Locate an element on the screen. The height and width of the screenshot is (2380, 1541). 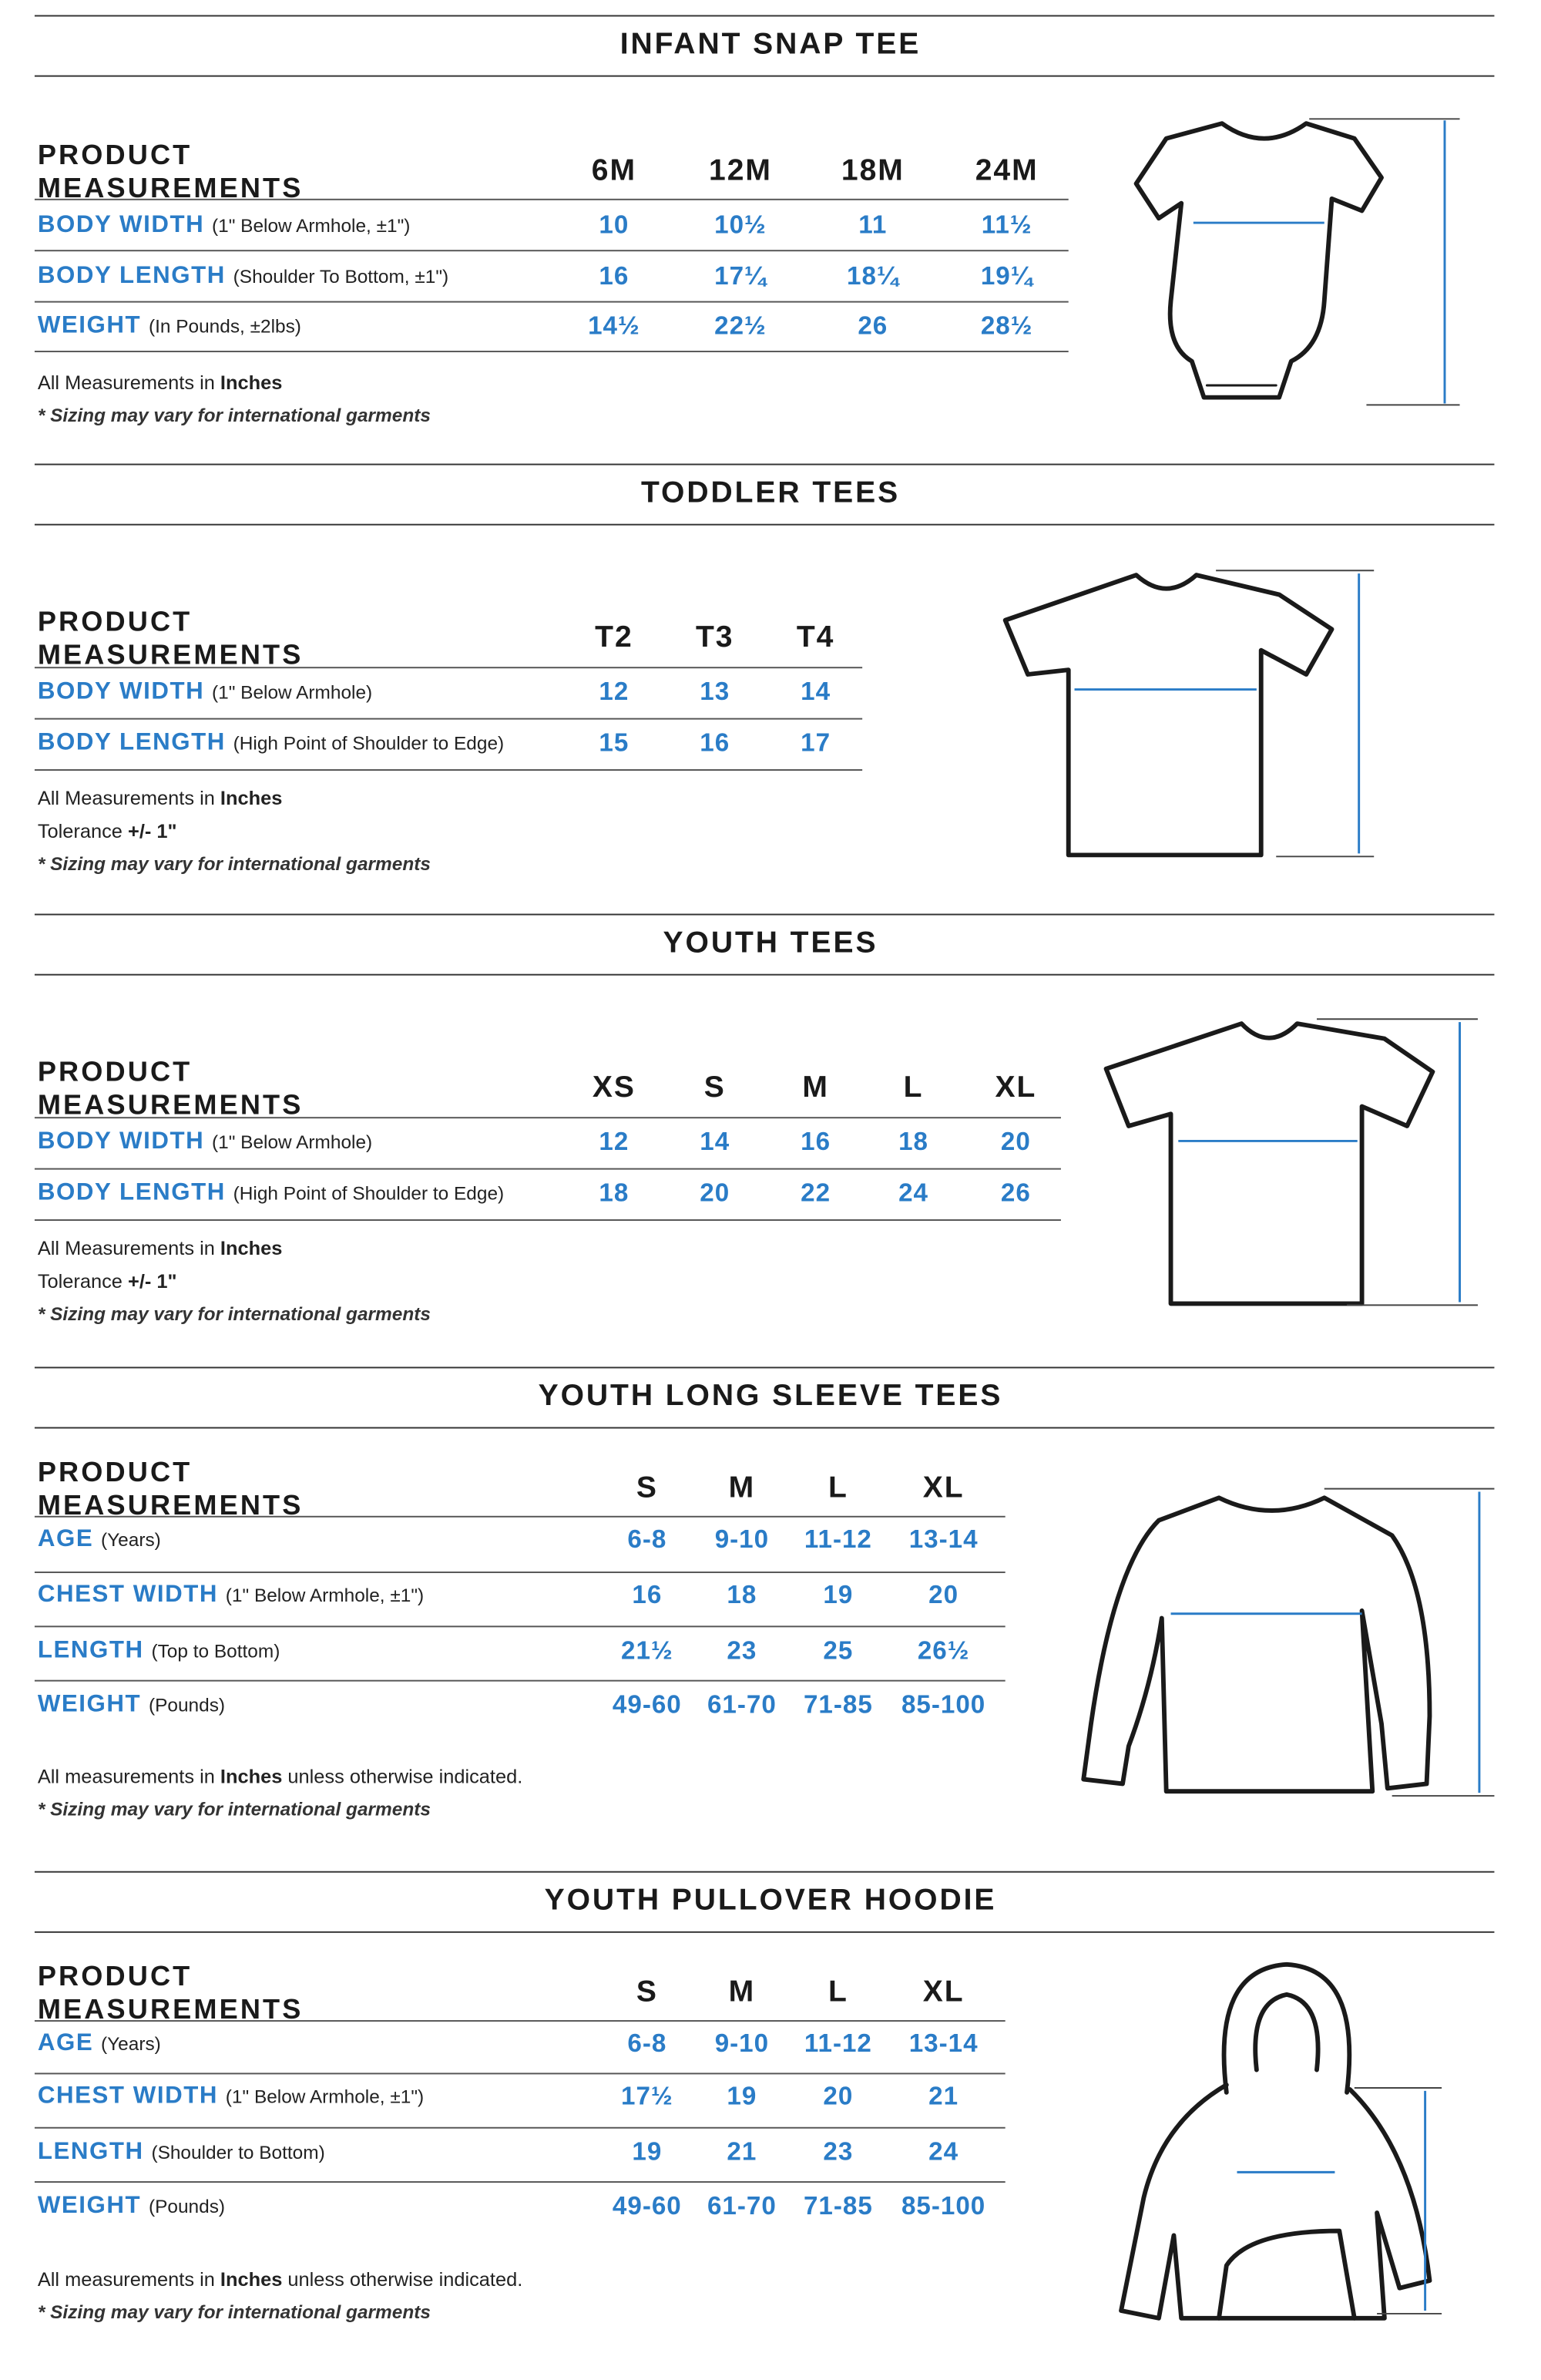
note-after: unless otherwise indicated. is located at coordinates (402, 1776).